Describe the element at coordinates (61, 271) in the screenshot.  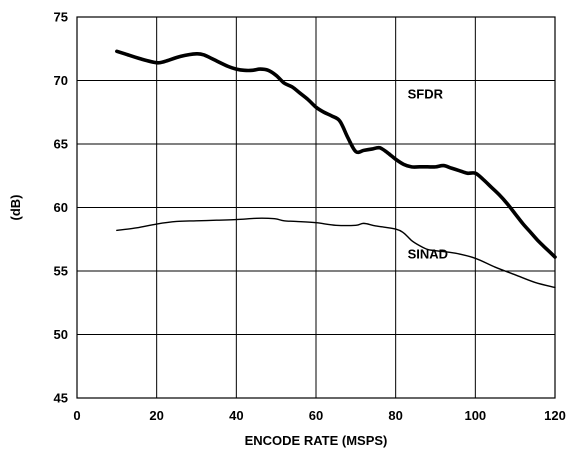
I see `y-tick-label: 55` at that location.